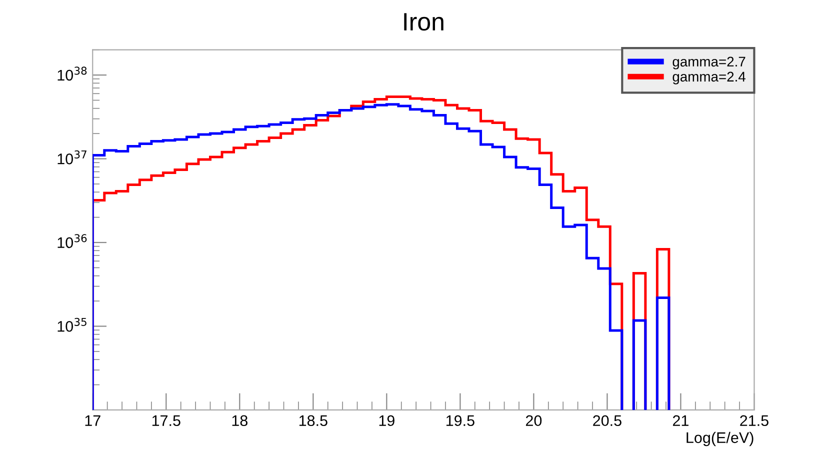 Image resolution: width=827 pixels, height=453 pixels. I want to click on x-tick-label: 20.5, so click(607, 420).